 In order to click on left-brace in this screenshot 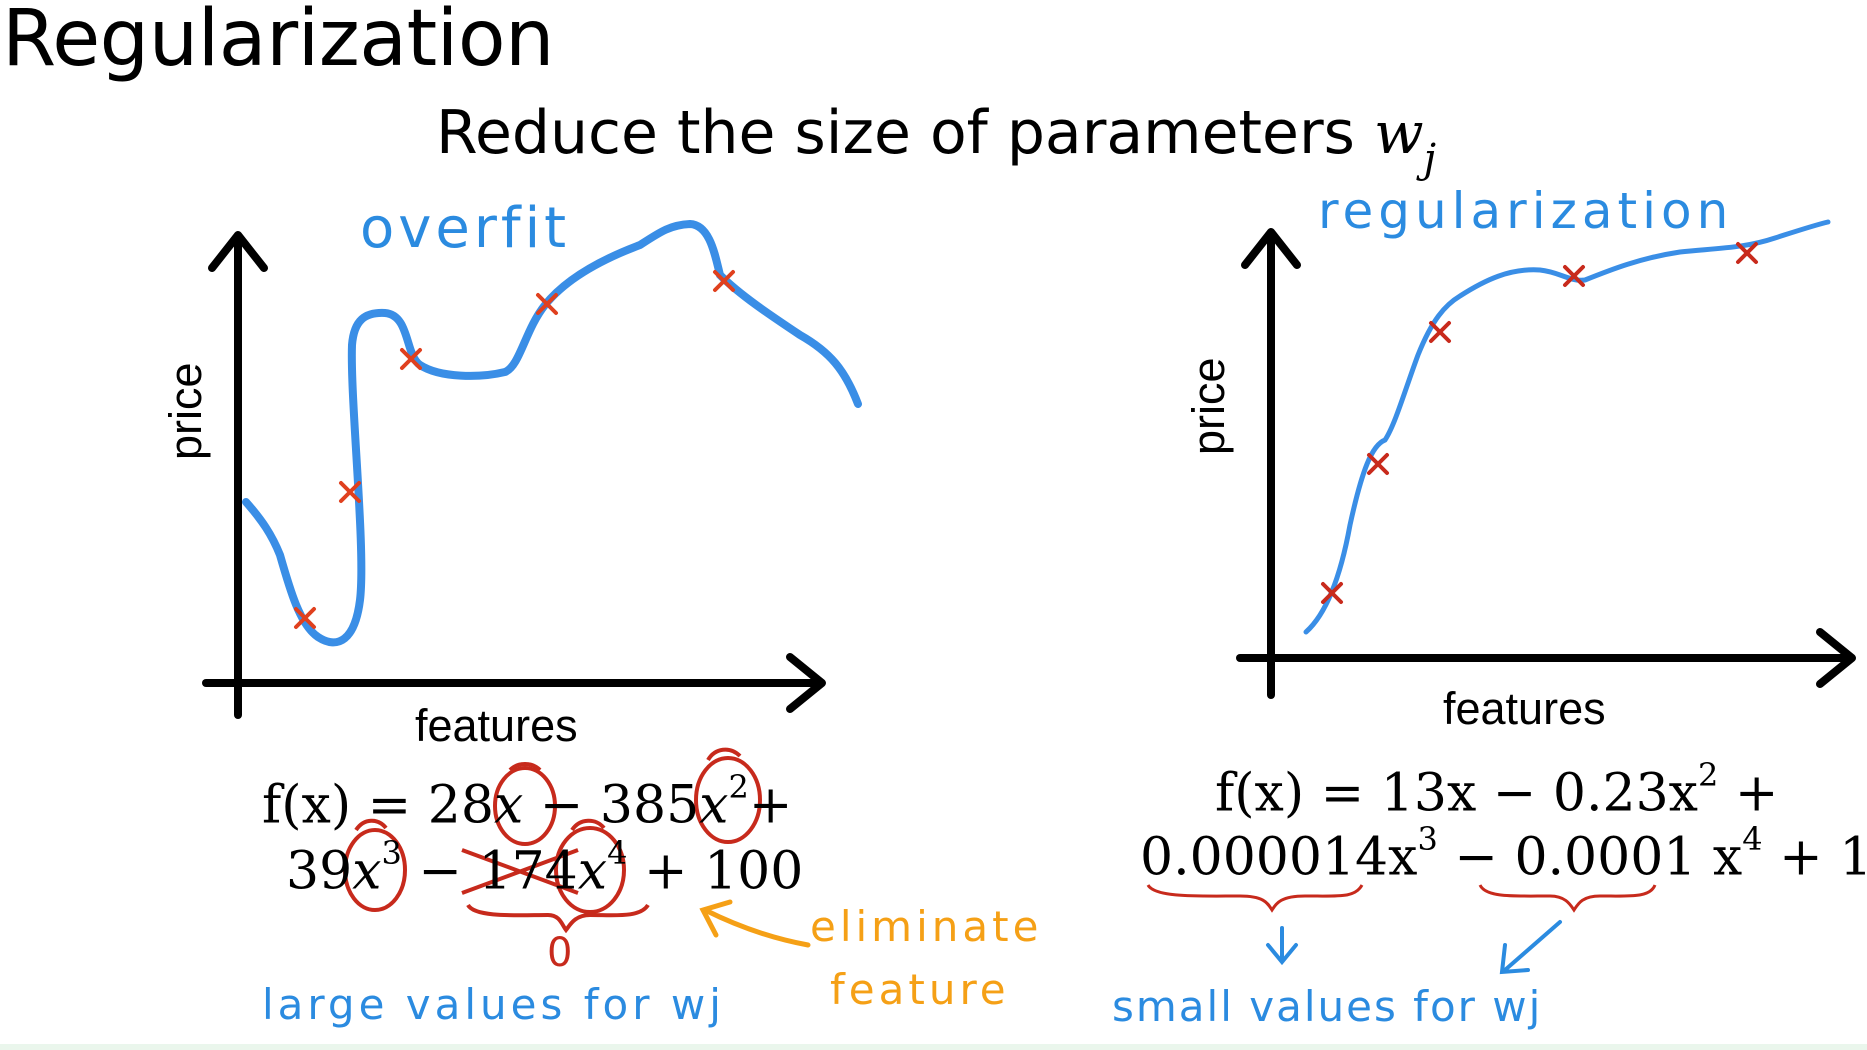, I will do `click(558, 918)`.